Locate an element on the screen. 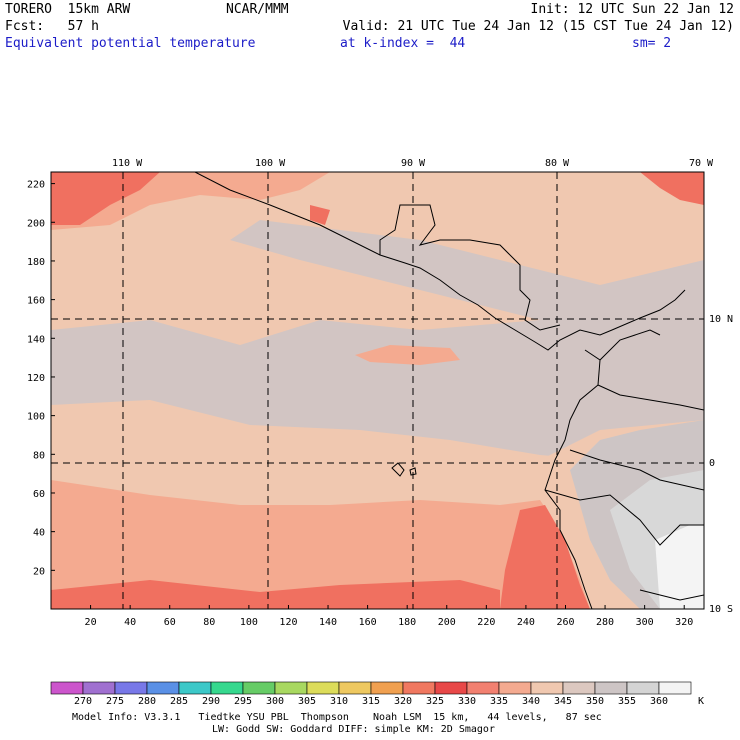 This screenshot has width=740, height=740. fill-345-350-north is located at coordinates (467, 270).